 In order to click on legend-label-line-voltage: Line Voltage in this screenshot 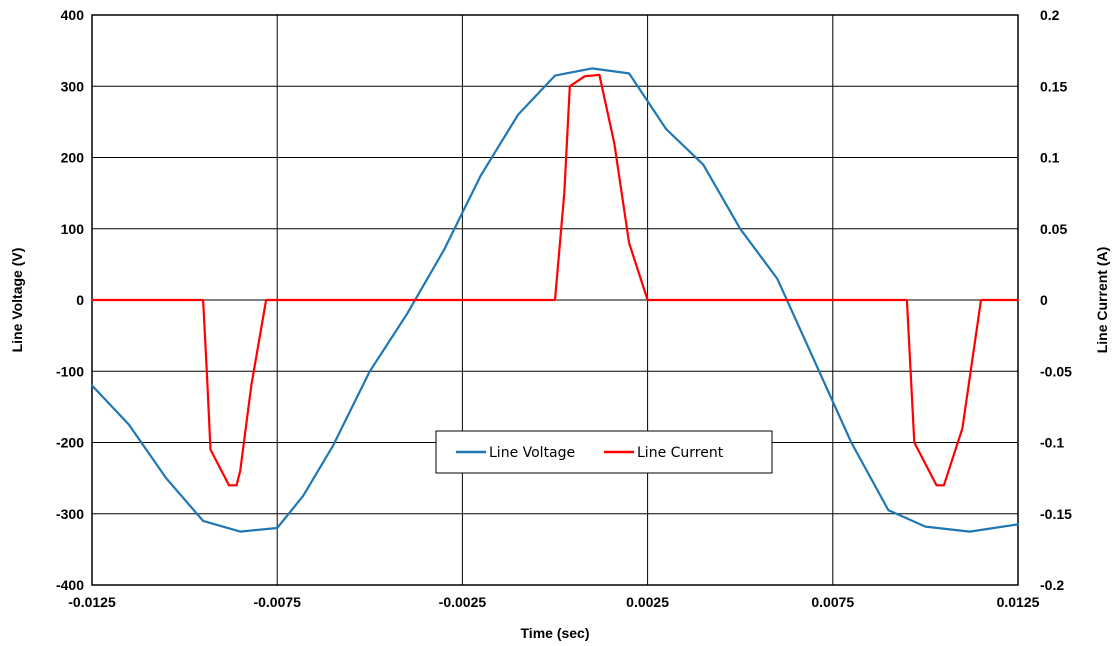, I will do `click(532, 453)`.